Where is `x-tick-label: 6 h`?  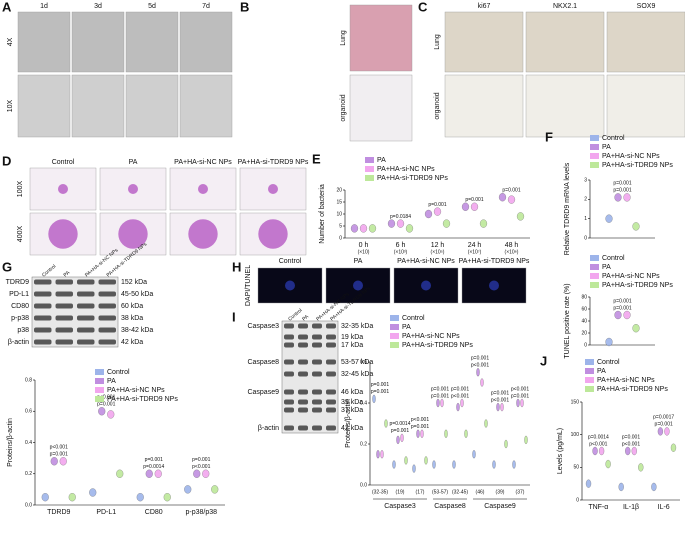
x-tick-label: 6 h is located at coordinates (401, 245).